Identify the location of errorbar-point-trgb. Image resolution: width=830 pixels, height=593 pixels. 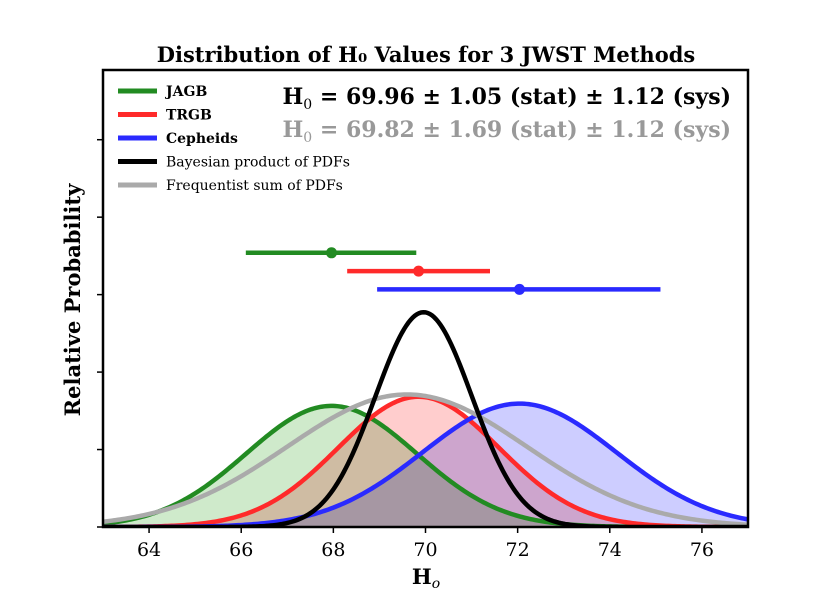
(419, 271).